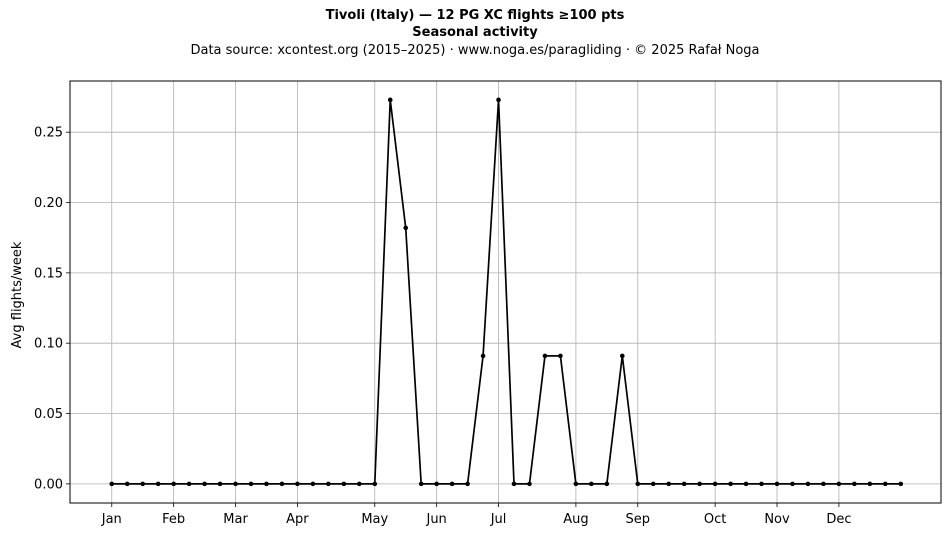  I want to click on chart-subtitle: Seasonal activity, so click(475, 32).